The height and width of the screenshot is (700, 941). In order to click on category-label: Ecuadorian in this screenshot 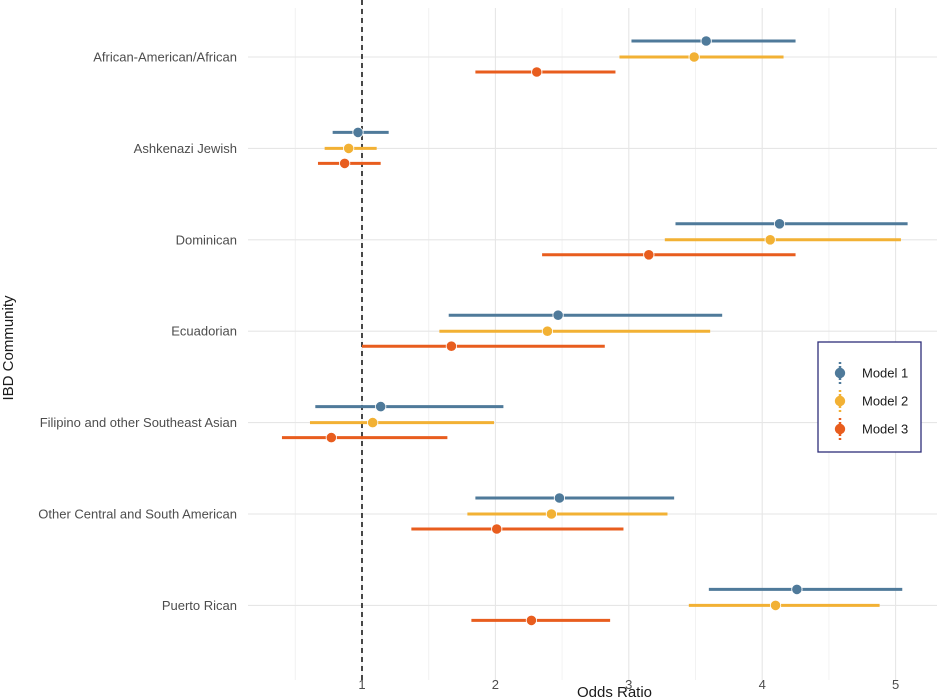, I will do `click(204, 331)`.